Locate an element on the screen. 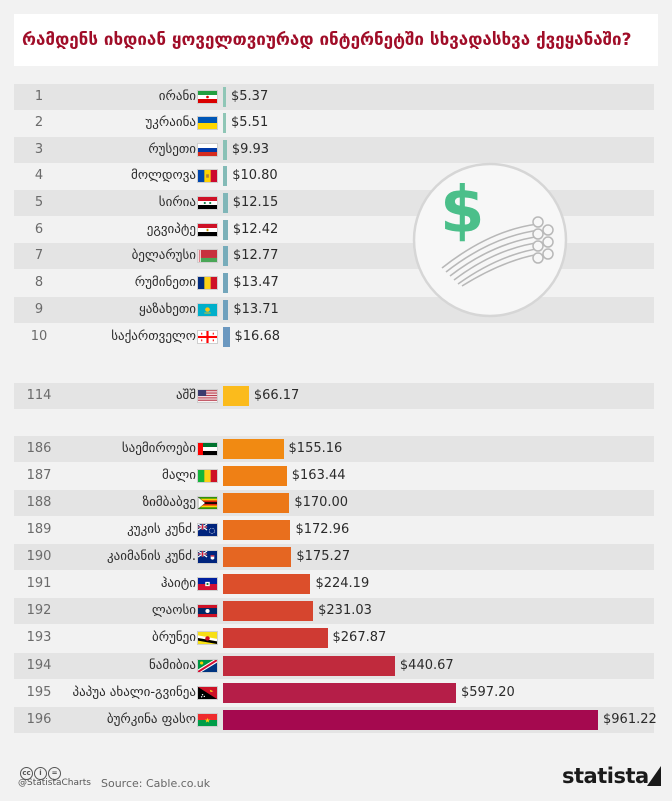 This screenshot has width=672, height=801. statista-logo: statista is located at coordinates (605, 776).